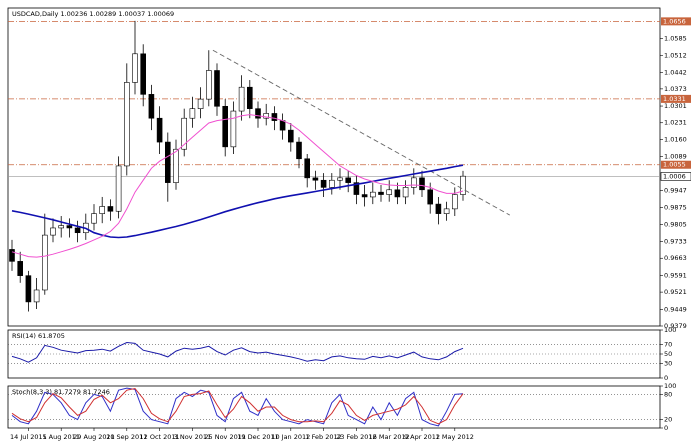 This screenshot has height=446, width=691. What do you see at coordinates (675, 224) in the screenshot?
I see `y-tick-label: 0.9805` at bounding box center [675, 224].